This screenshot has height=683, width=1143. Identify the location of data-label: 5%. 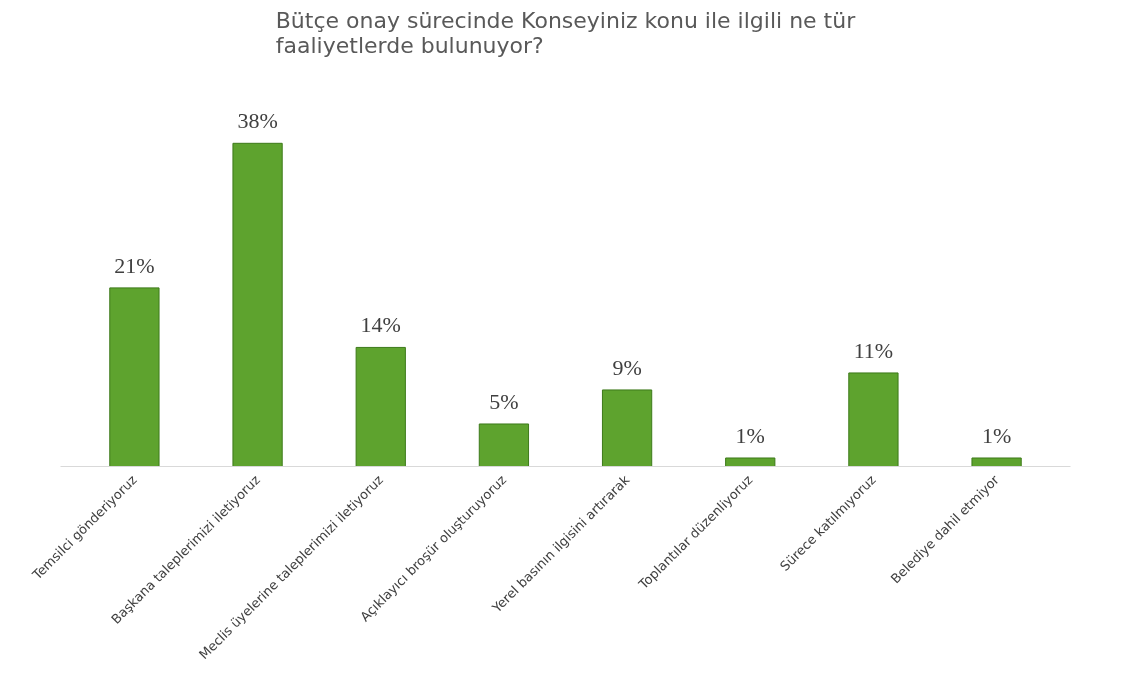
(504, 401).